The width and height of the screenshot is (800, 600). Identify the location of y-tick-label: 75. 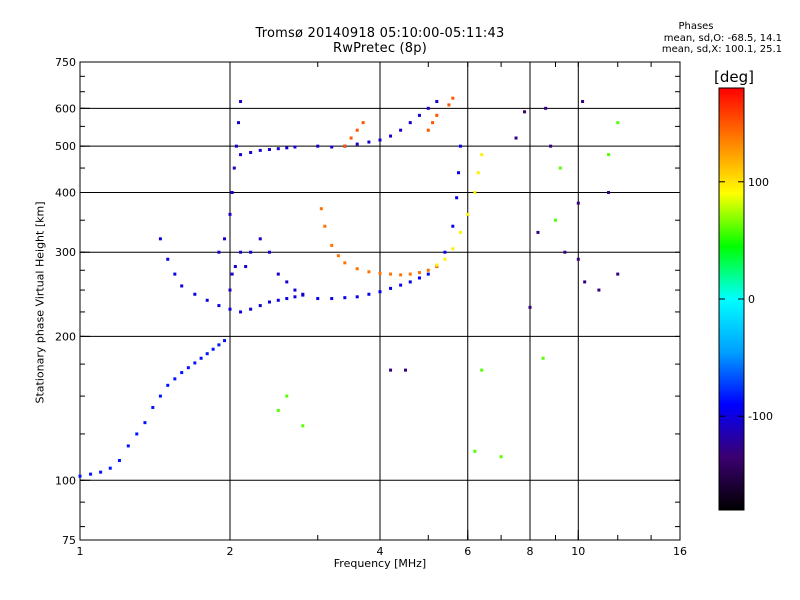
(69, 540).